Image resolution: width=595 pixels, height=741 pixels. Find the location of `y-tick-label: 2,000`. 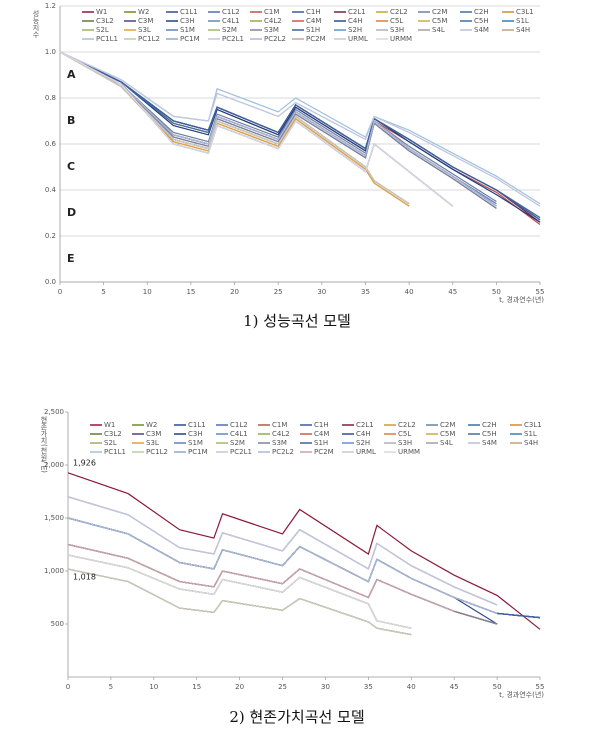

y-tick-label: 2,000 is located at coordinates (54, 465).